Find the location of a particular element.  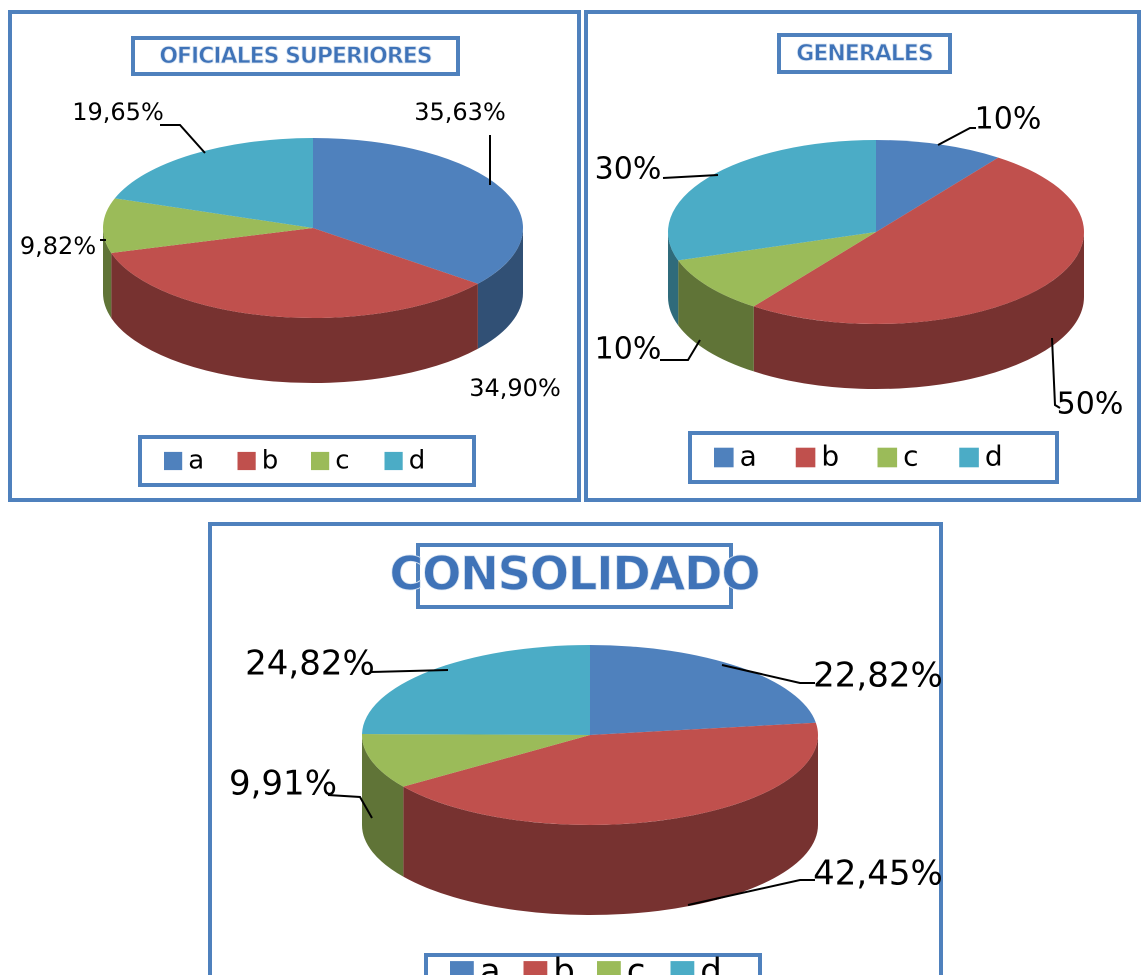

data-label: 30% is located at coordinates (628, 169).